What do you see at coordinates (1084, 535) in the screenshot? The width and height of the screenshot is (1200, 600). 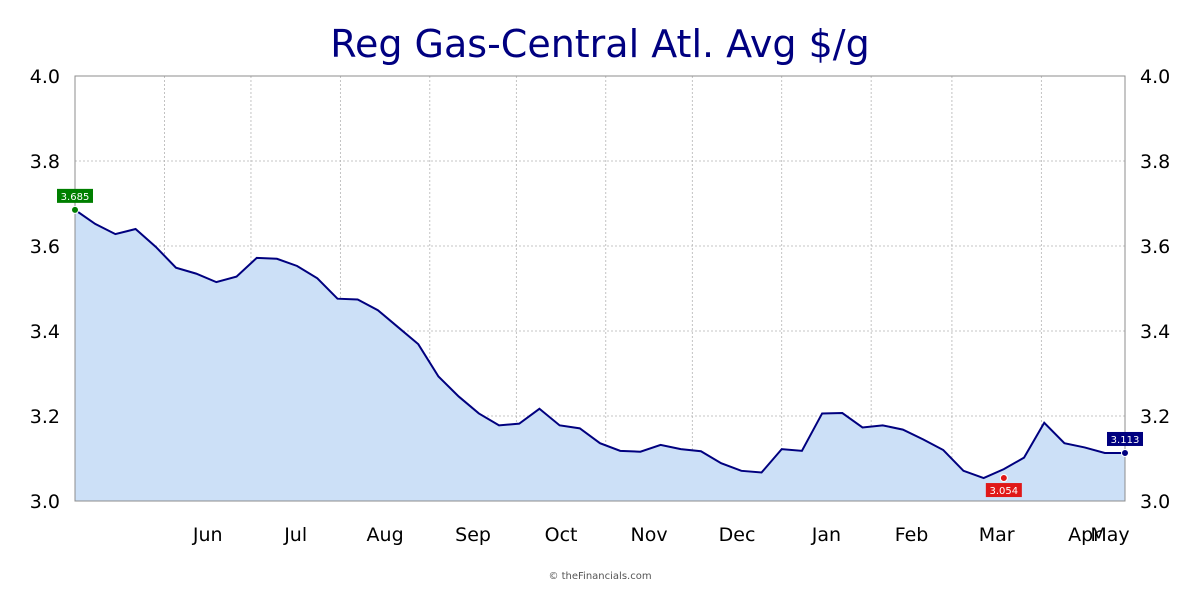 I see `x-tick-label: Apr` at bounding box center [1084, 535].